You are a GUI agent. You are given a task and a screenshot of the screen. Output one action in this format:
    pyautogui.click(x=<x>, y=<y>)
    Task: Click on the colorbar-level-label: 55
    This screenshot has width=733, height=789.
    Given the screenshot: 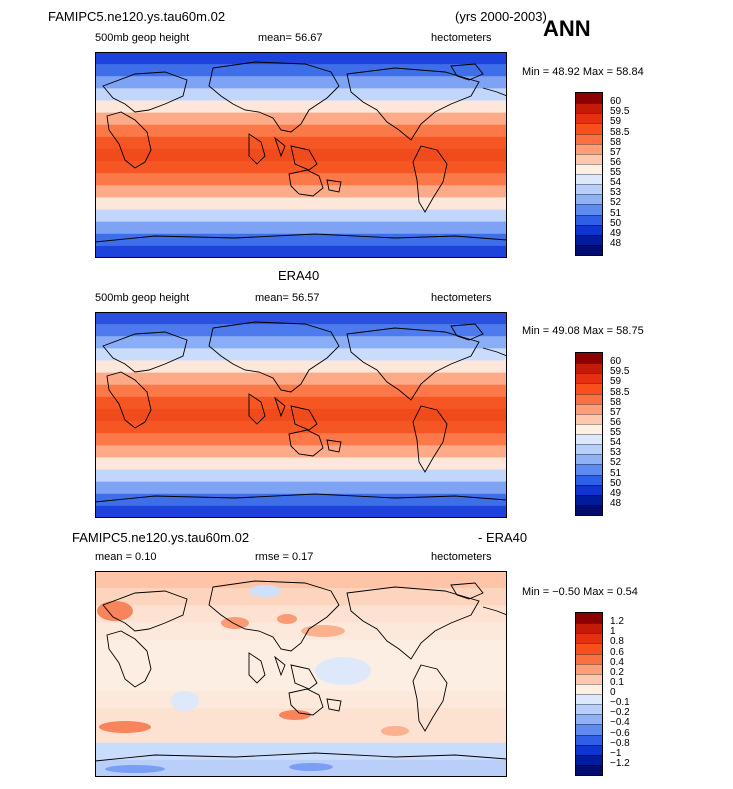 What is the action you would take?
    pyautogui.click(x=616, y=172)
    